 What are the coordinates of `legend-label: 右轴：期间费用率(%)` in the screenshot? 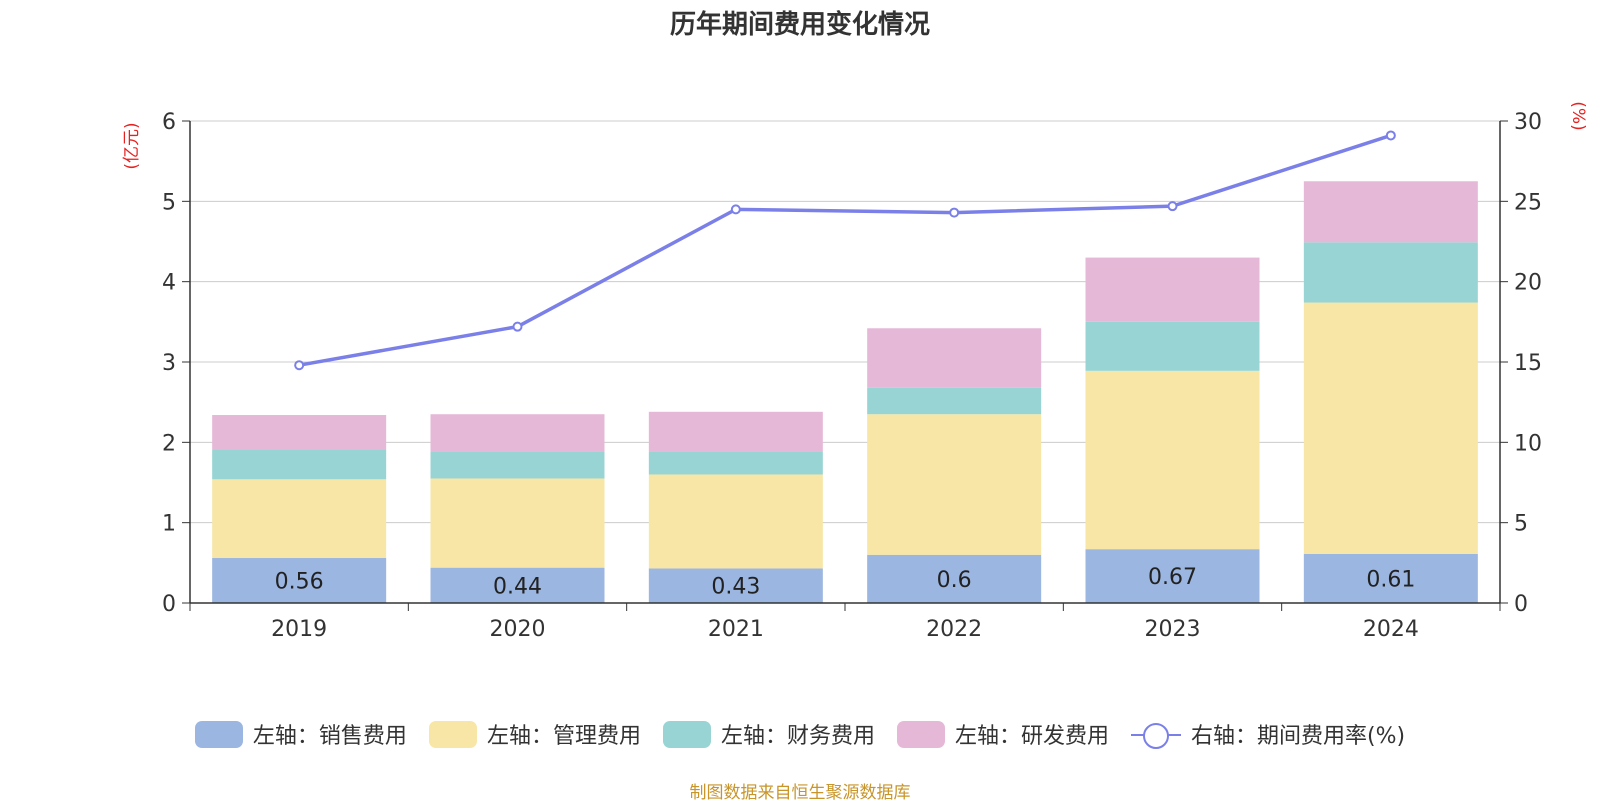 It's located at (1298, 736).